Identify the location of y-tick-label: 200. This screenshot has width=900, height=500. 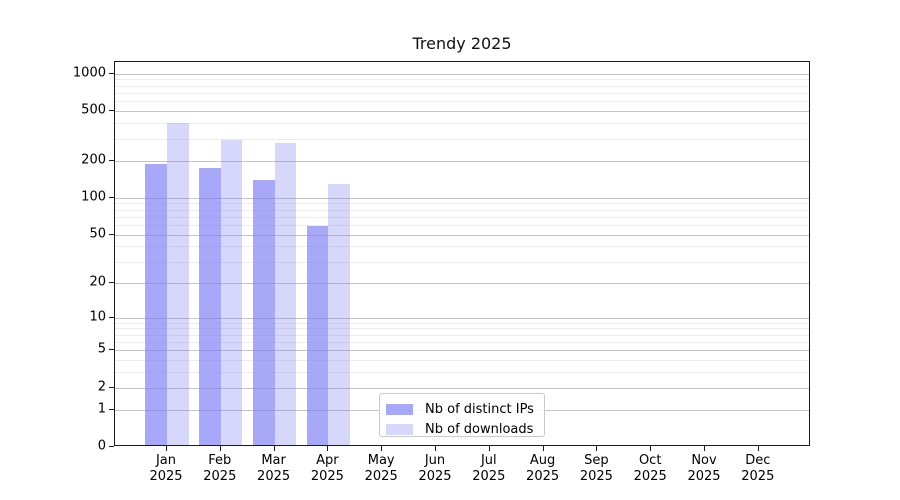
(93, 159).